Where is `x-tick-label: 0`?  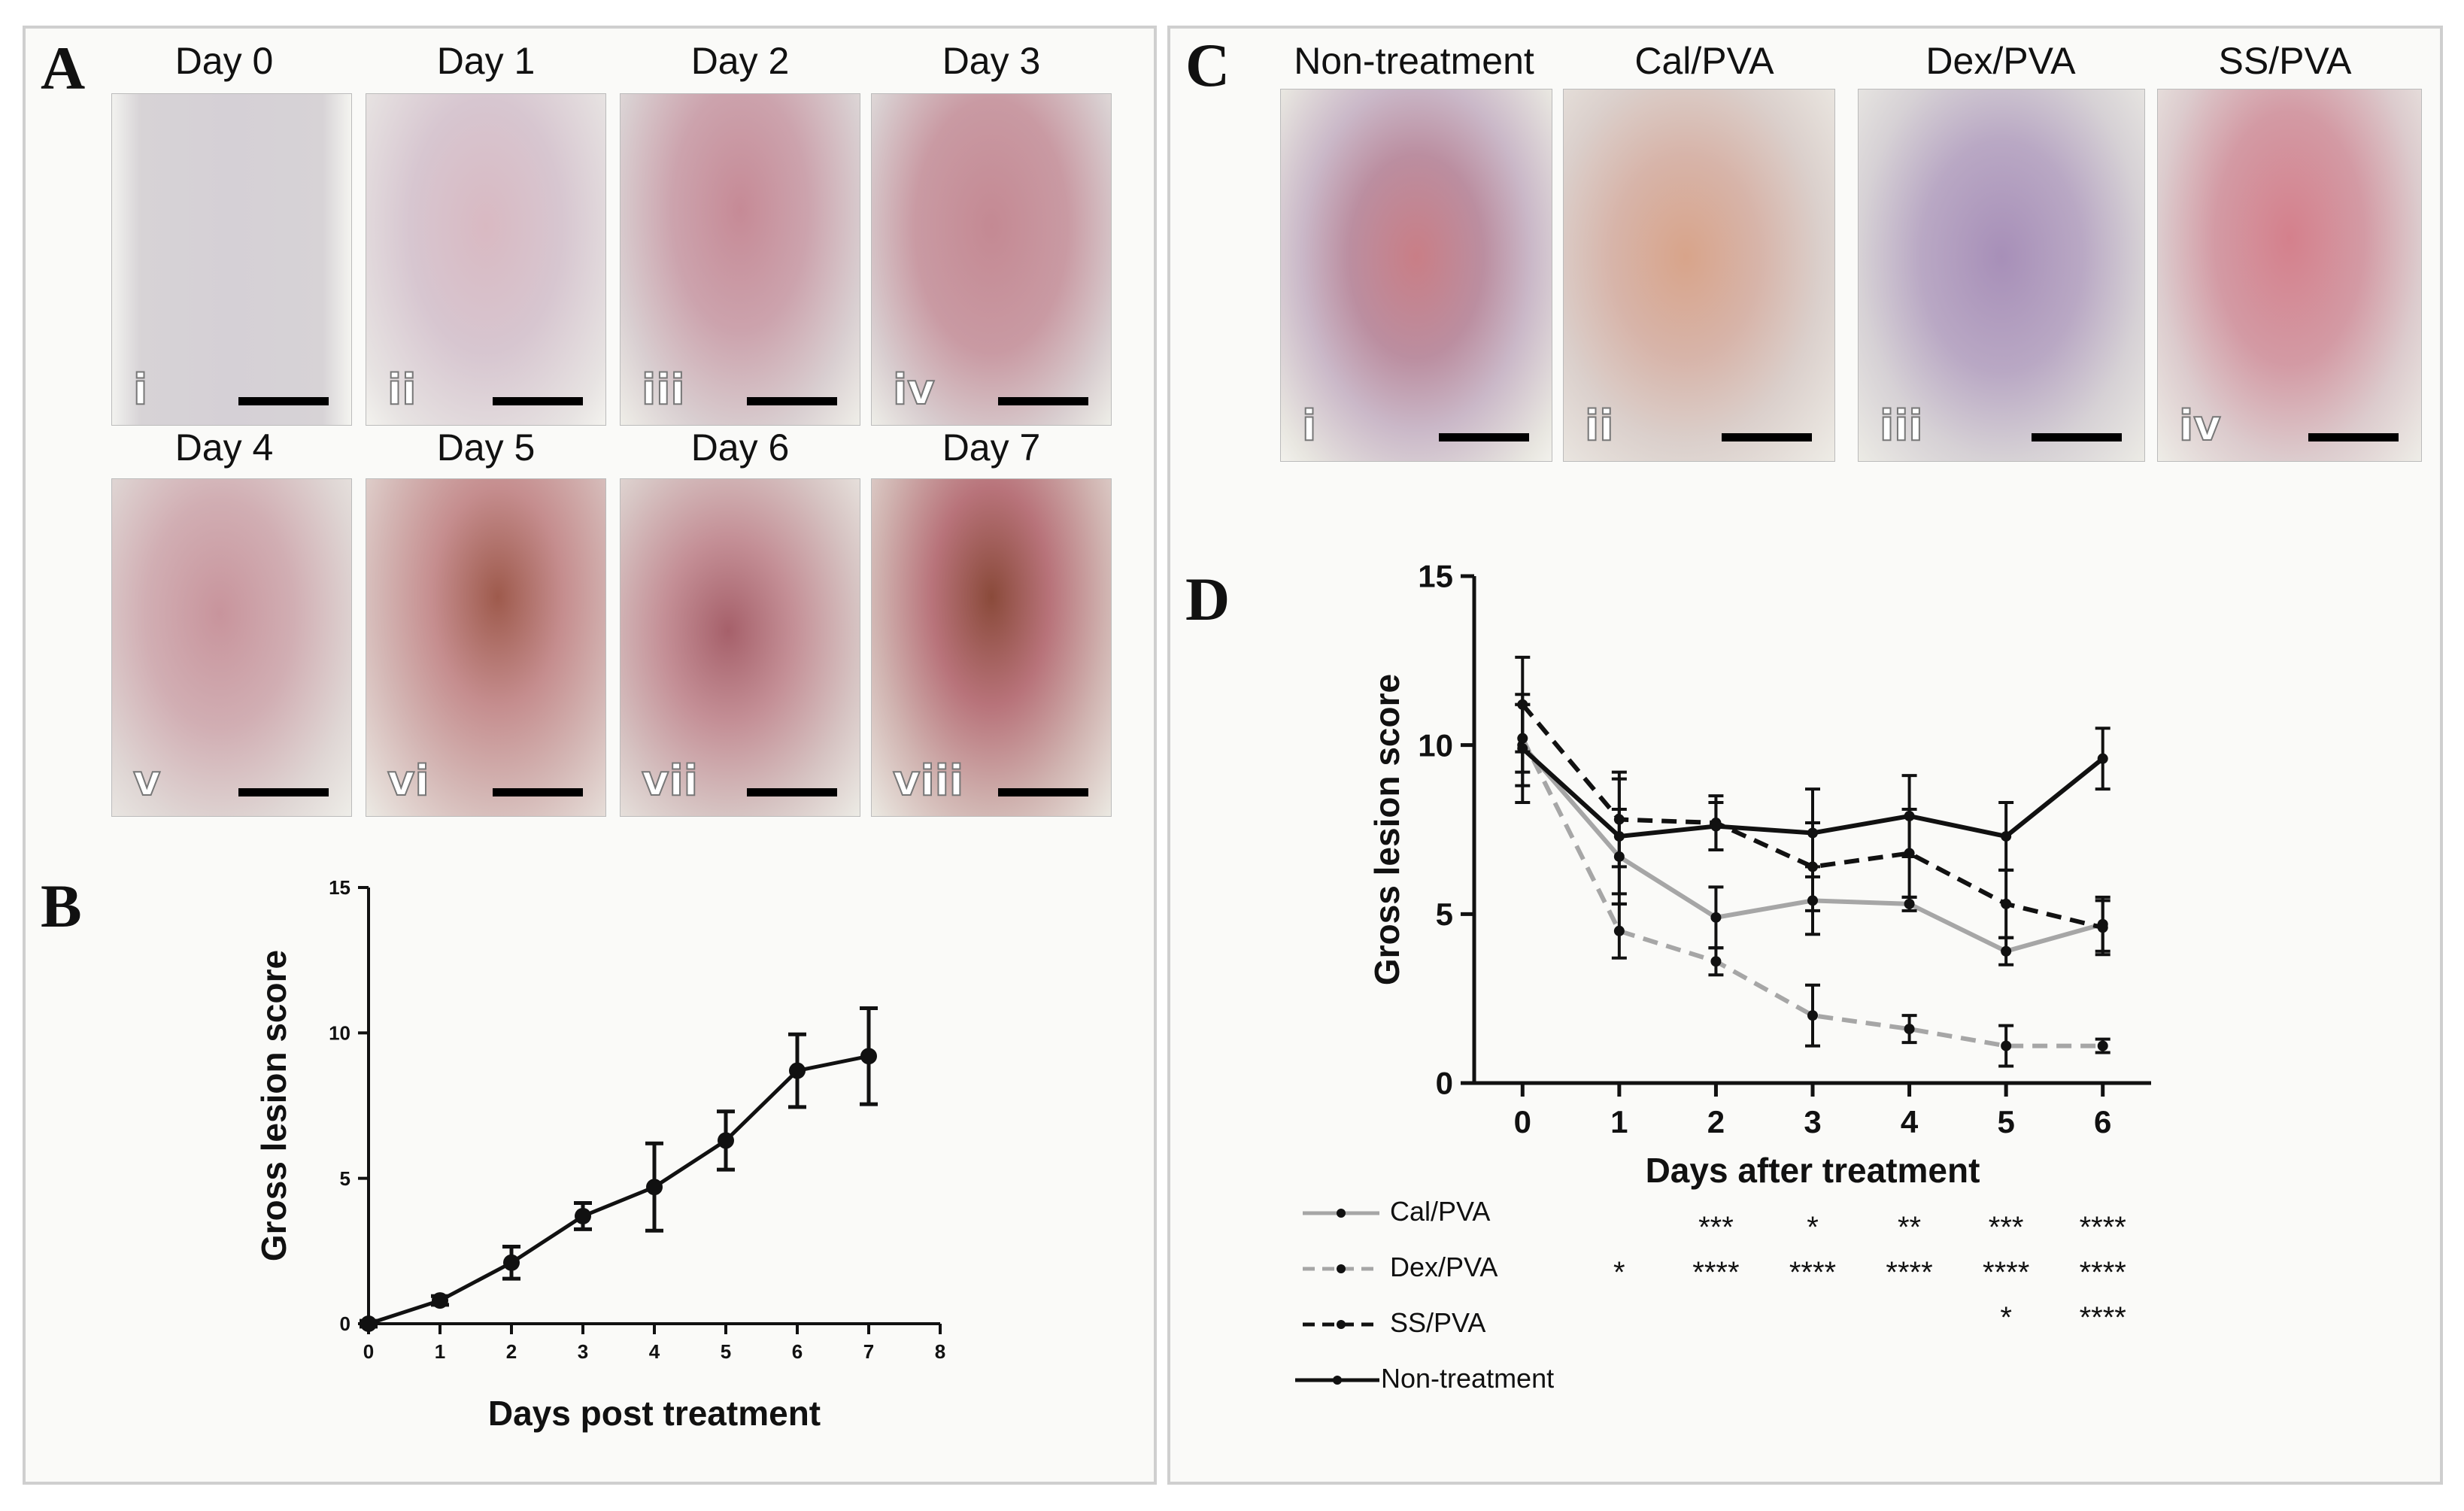
x-tick-label: 0 is located at coordinates (368, 1351).